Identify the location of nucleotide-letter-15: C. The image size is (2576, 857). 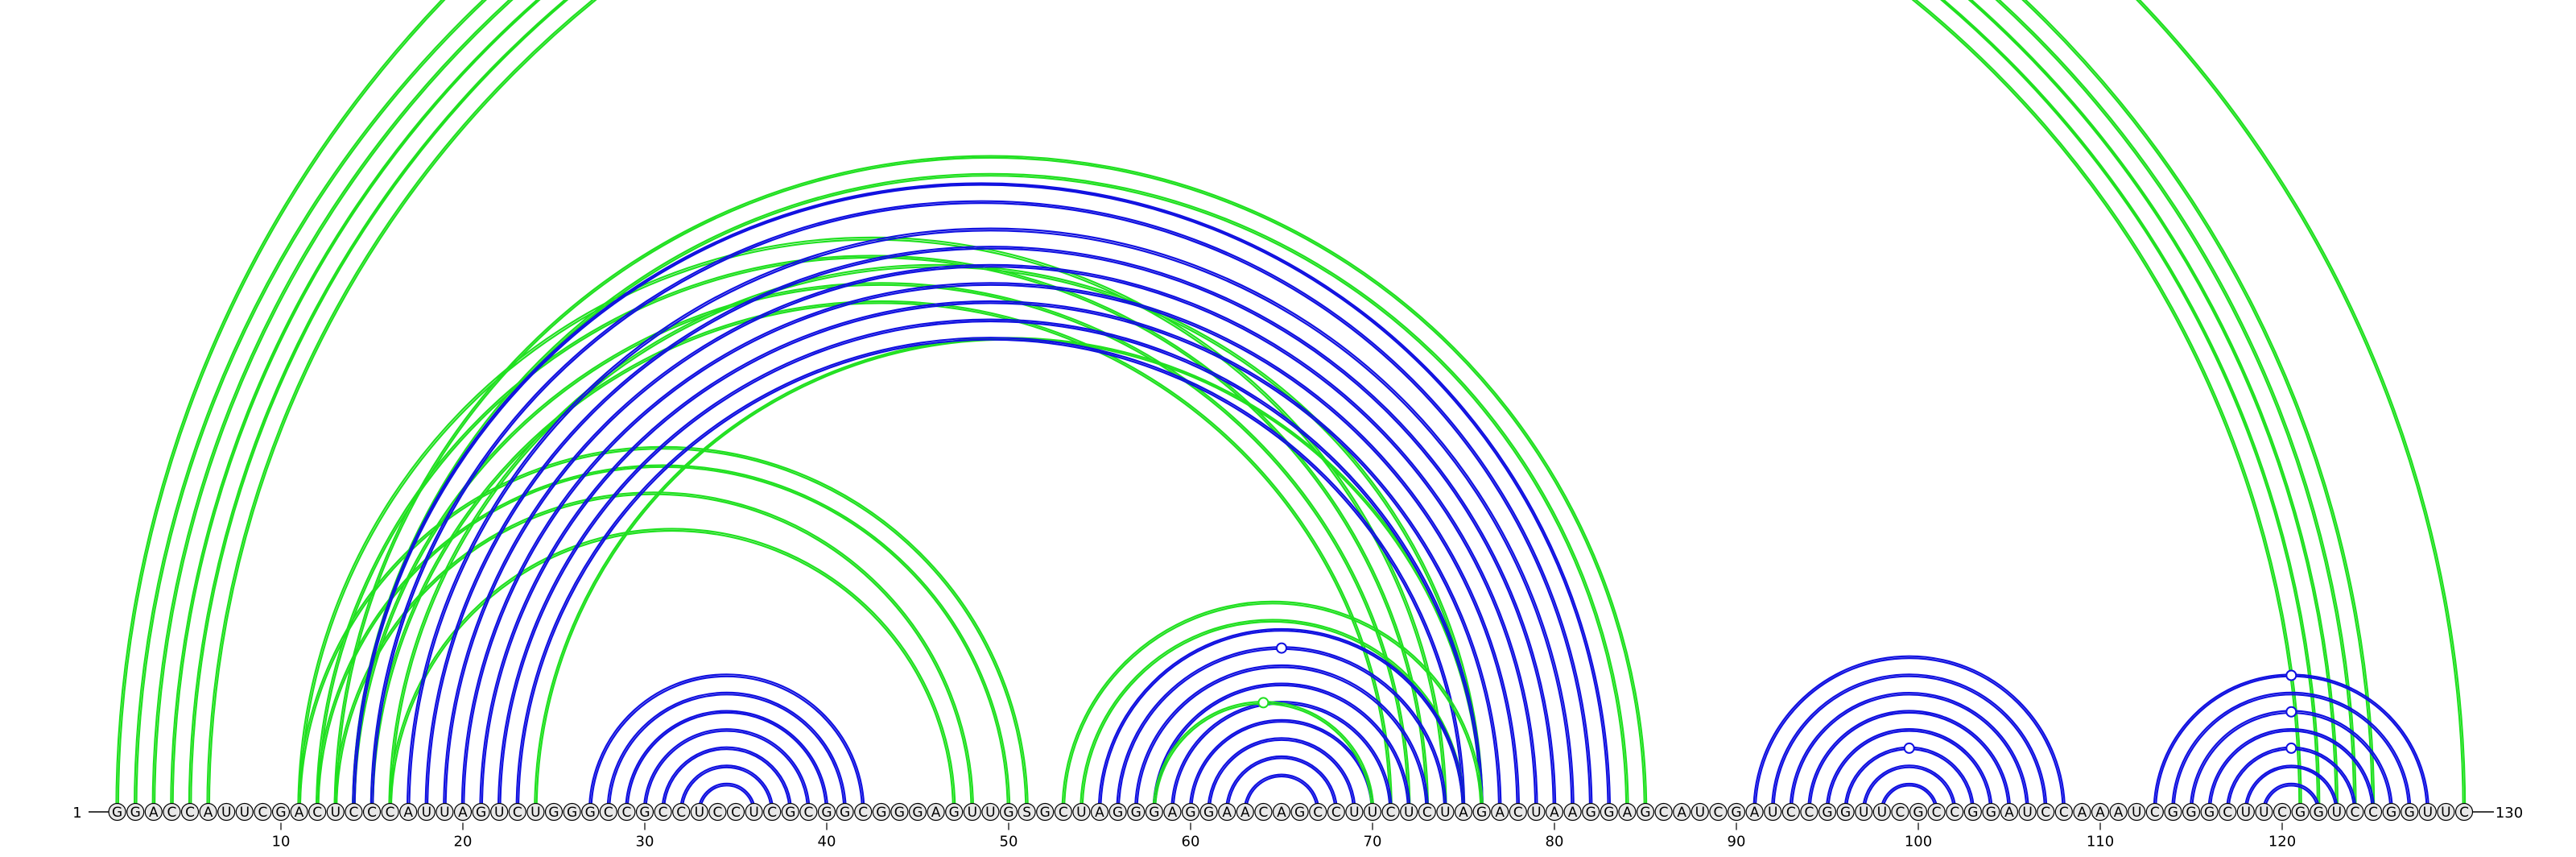
(372, 813).